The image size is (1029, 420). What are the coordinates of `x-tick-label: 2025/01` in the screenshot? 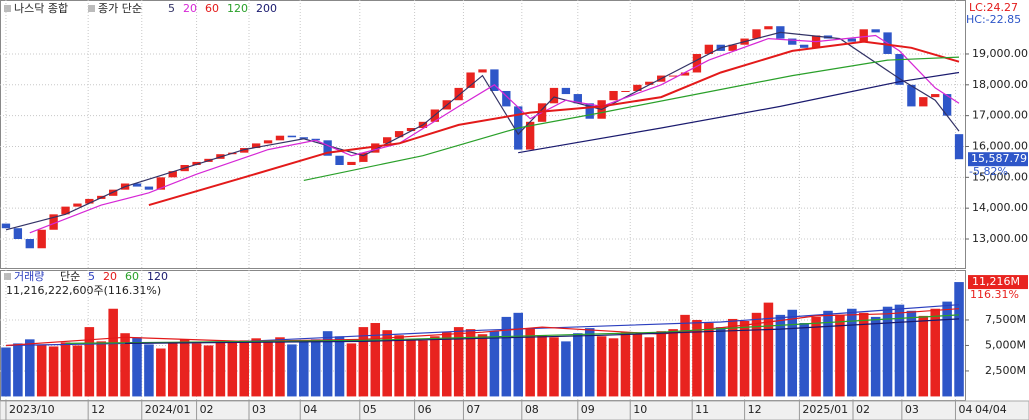 It's located at (825, 409).